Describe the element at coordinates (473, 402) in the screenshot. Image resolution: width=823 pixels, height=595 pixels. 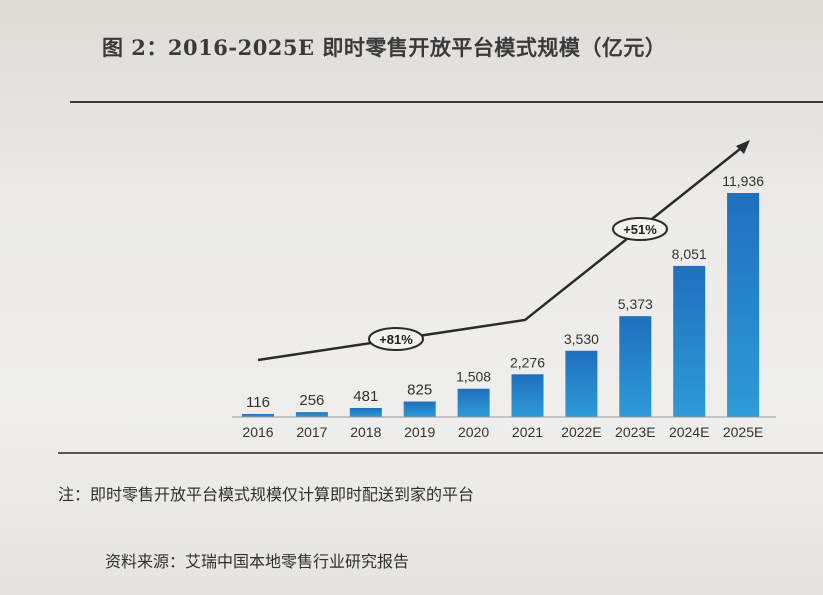
I see `bar-2020` at that location.